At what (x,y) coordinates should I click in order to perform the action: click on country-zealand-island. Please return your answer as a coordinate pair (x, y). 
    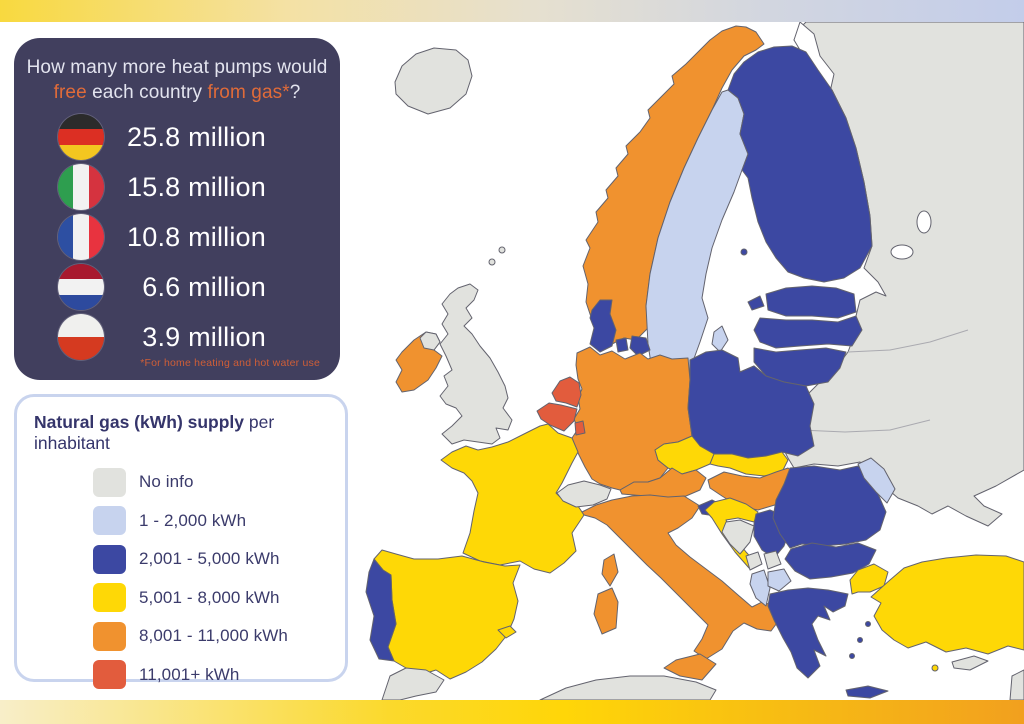
    Looking at the image, I should click on (640, 346).